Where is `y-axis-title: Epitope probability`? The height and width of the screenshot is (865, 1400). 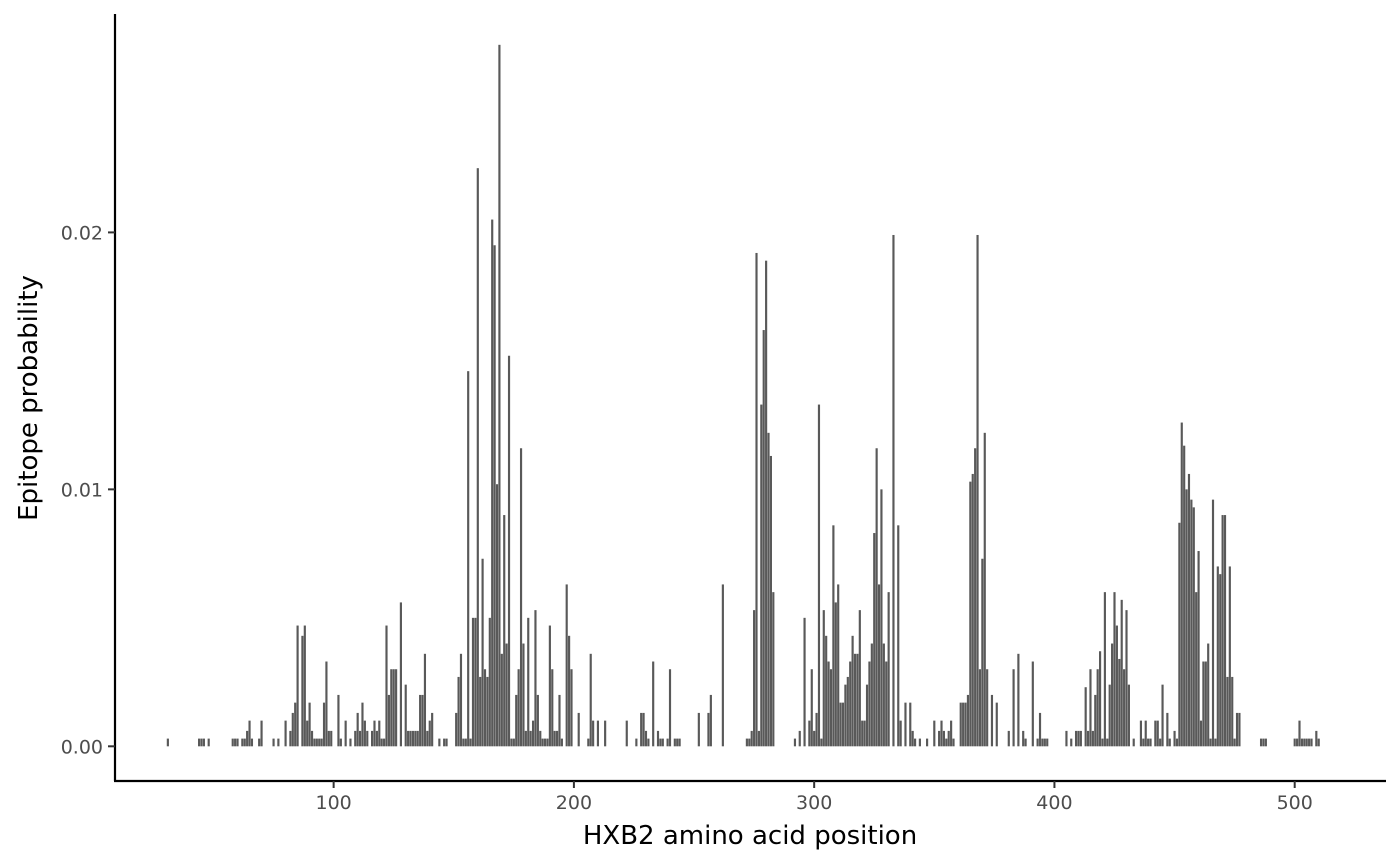 y-axis-title: Epitope probability is located at coordinates (29, 398).